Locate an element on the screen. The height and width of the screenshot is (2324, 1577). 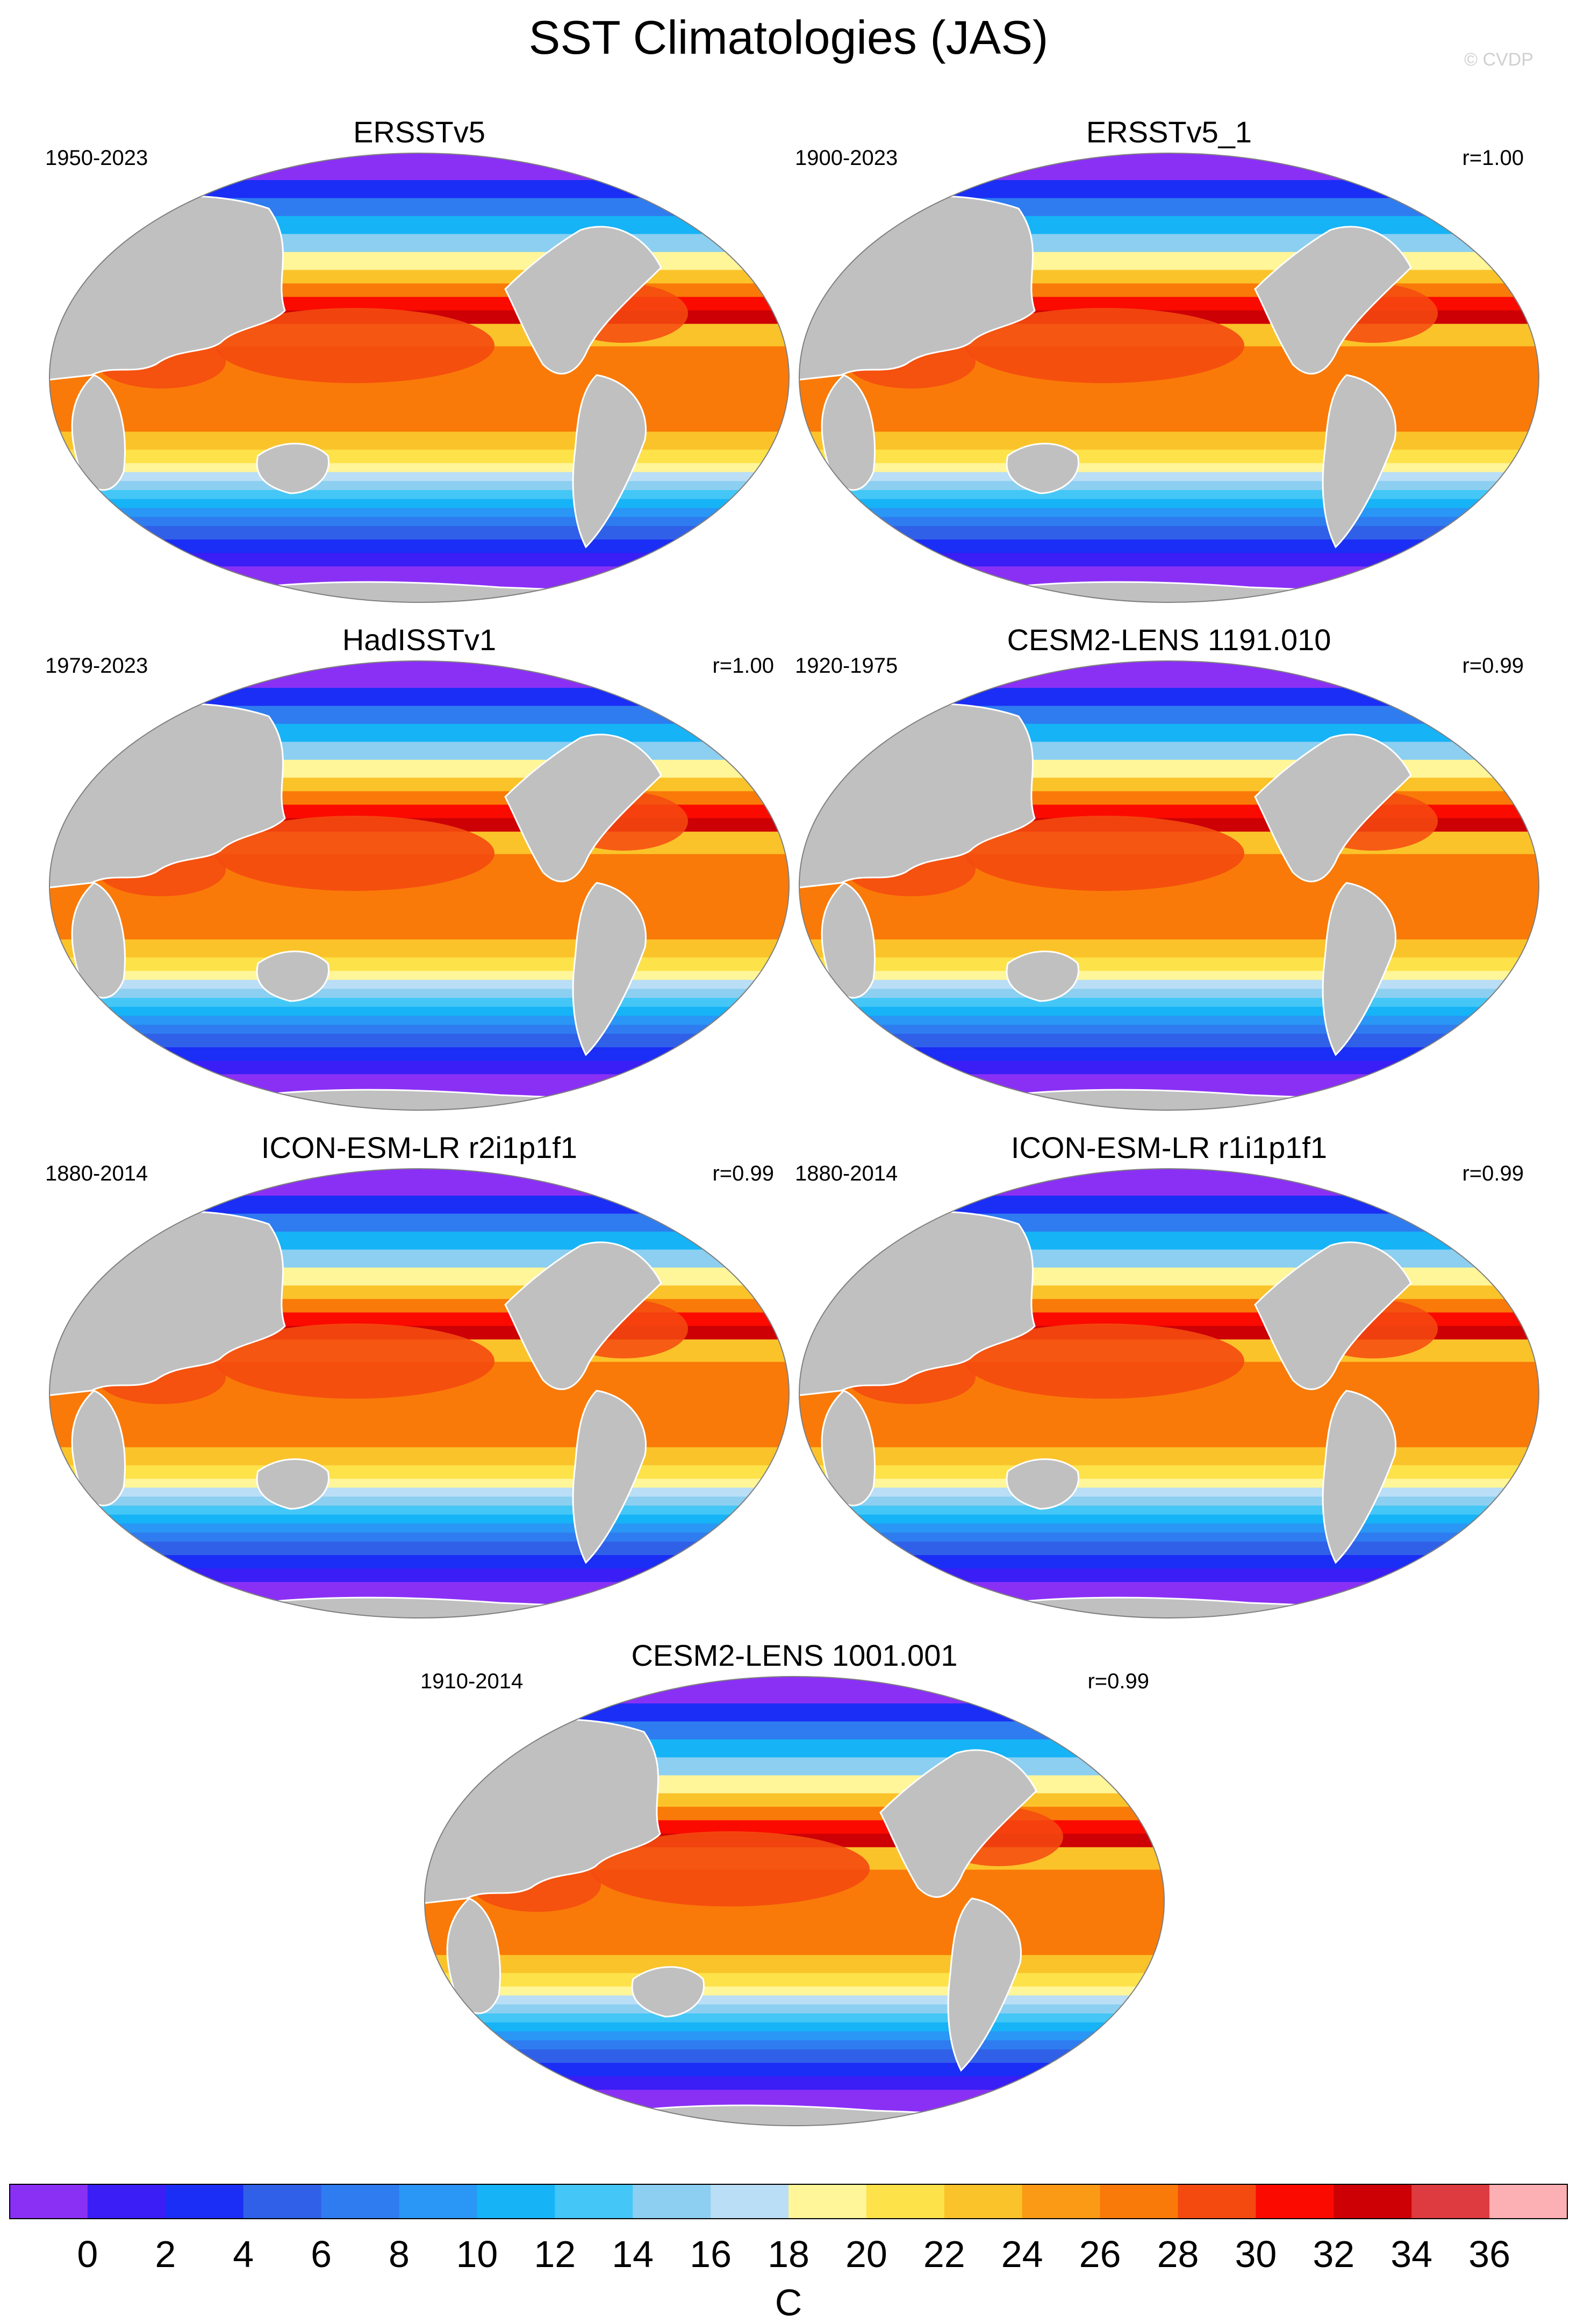
colorbar-tick-label: 24 is located at coordinates (1022, 2254).